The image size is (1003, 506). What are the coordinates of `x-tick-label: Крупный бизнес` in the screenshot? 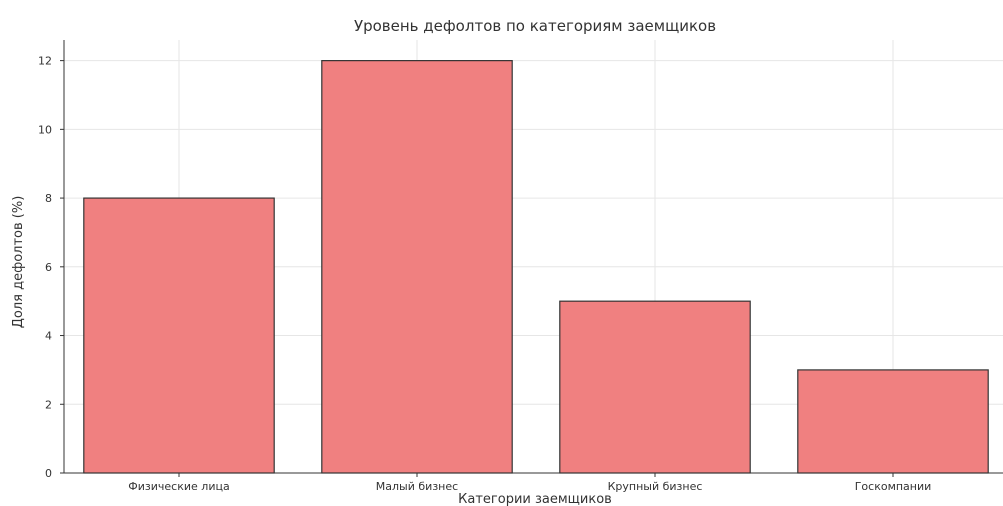 It's located at (655, 486).